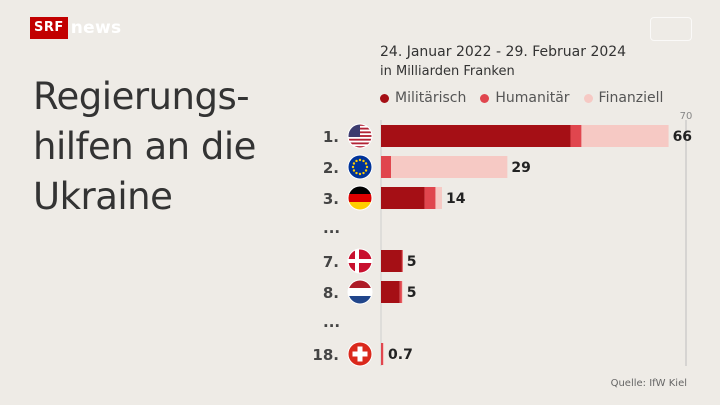  I want to click on rank-label: 2., so click(331, 168).